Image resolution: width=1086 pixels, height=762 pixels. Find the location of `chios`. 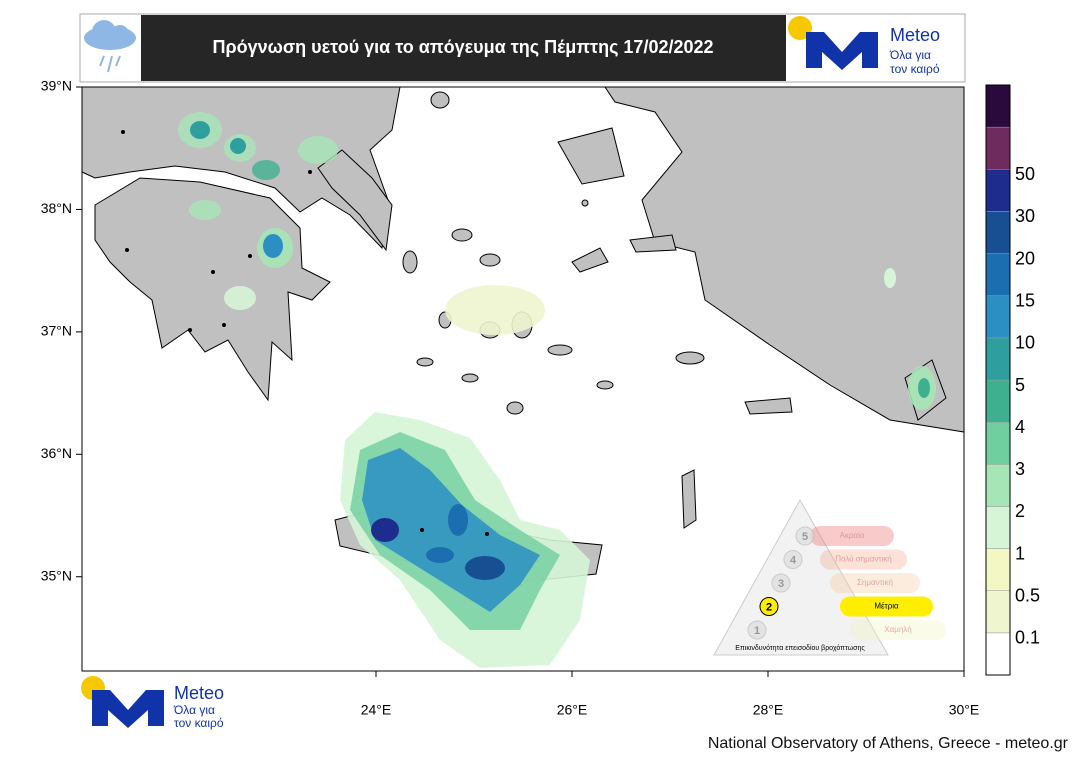

chios is located at coordinates (590, 260).